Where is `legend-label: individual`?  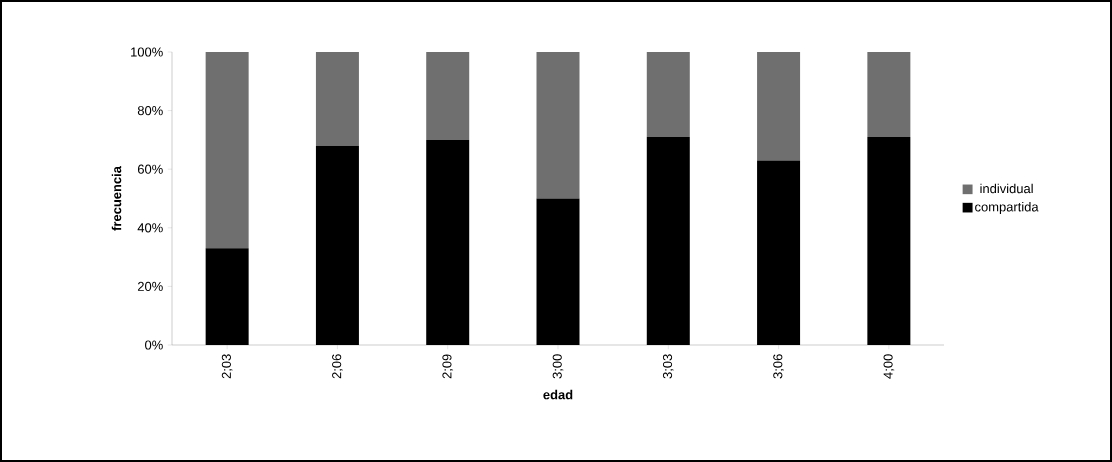 legend-label: individual is located at coordinates (1006, 188).